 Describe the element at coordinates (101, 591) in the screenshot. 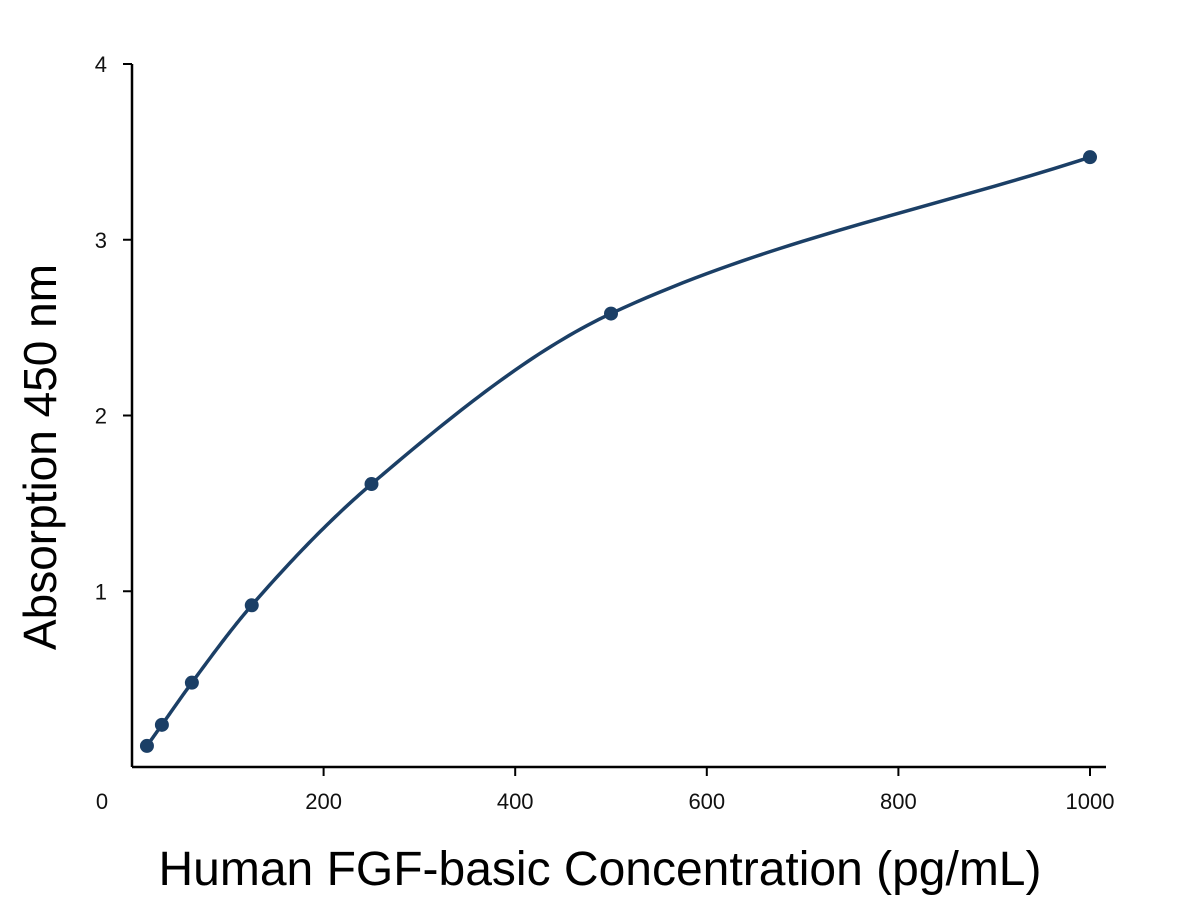

I see `y-tick-label: 1` at that location.